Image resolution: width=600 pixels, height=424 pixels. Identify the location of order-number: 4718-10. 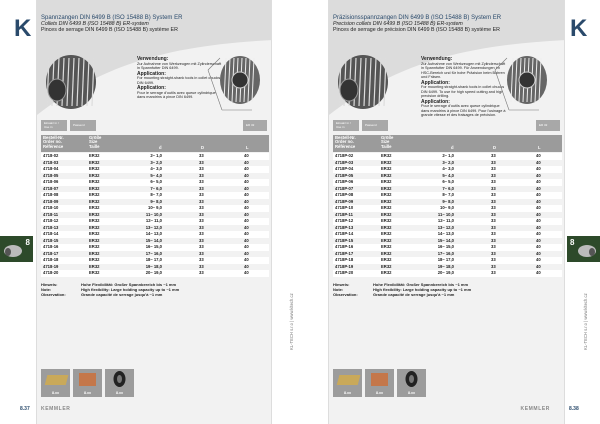
(51, 207).